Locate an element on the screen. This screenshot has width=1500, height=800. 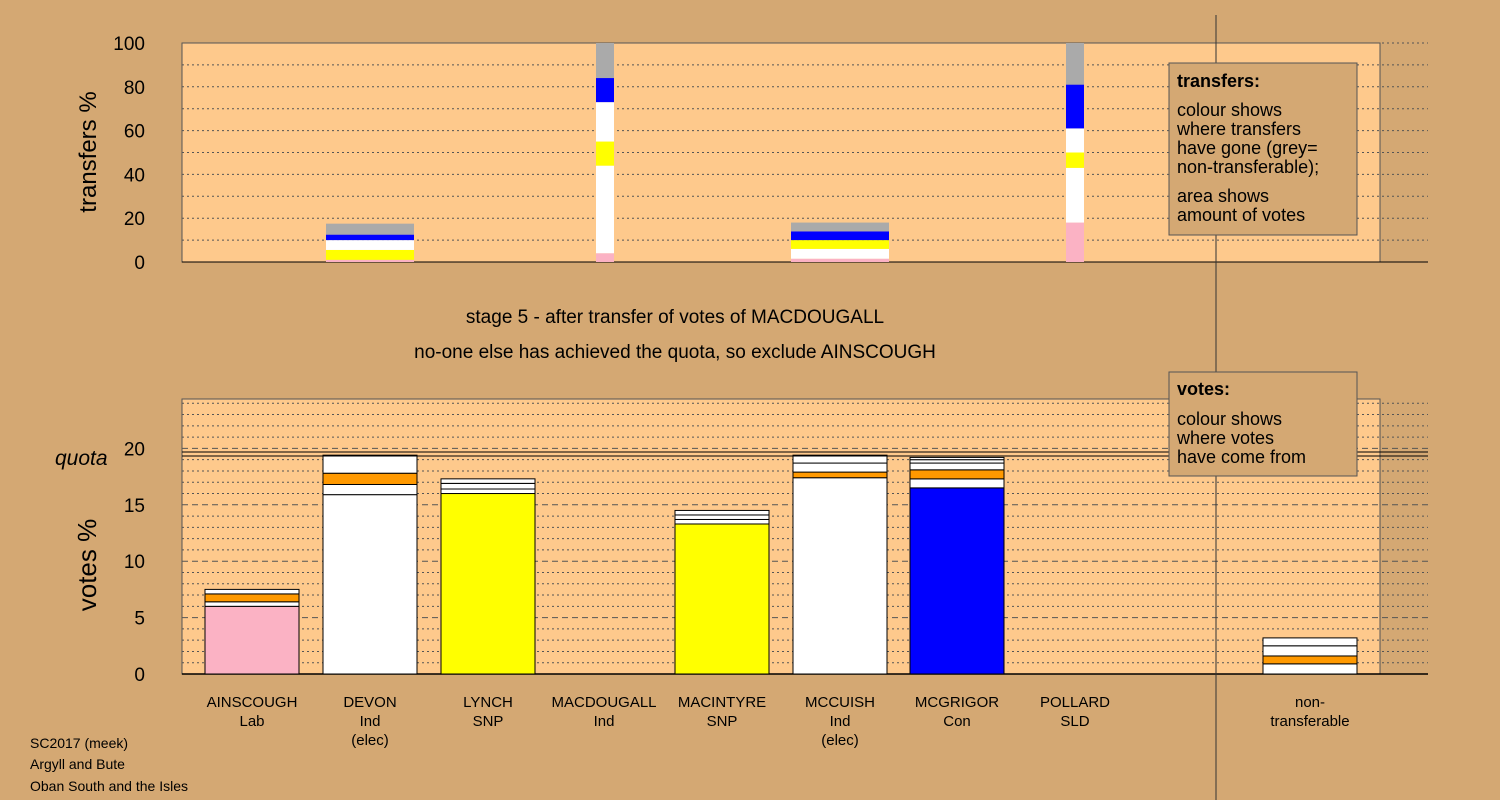
transfers-legend-line: amount of votes is located at coordinates (1241, 215).